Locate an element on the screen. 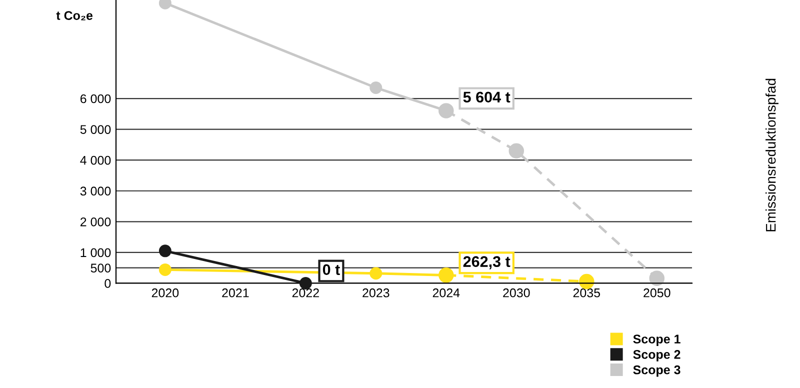  y-tick-label: 6 000 is located at coordinates (95, 99).